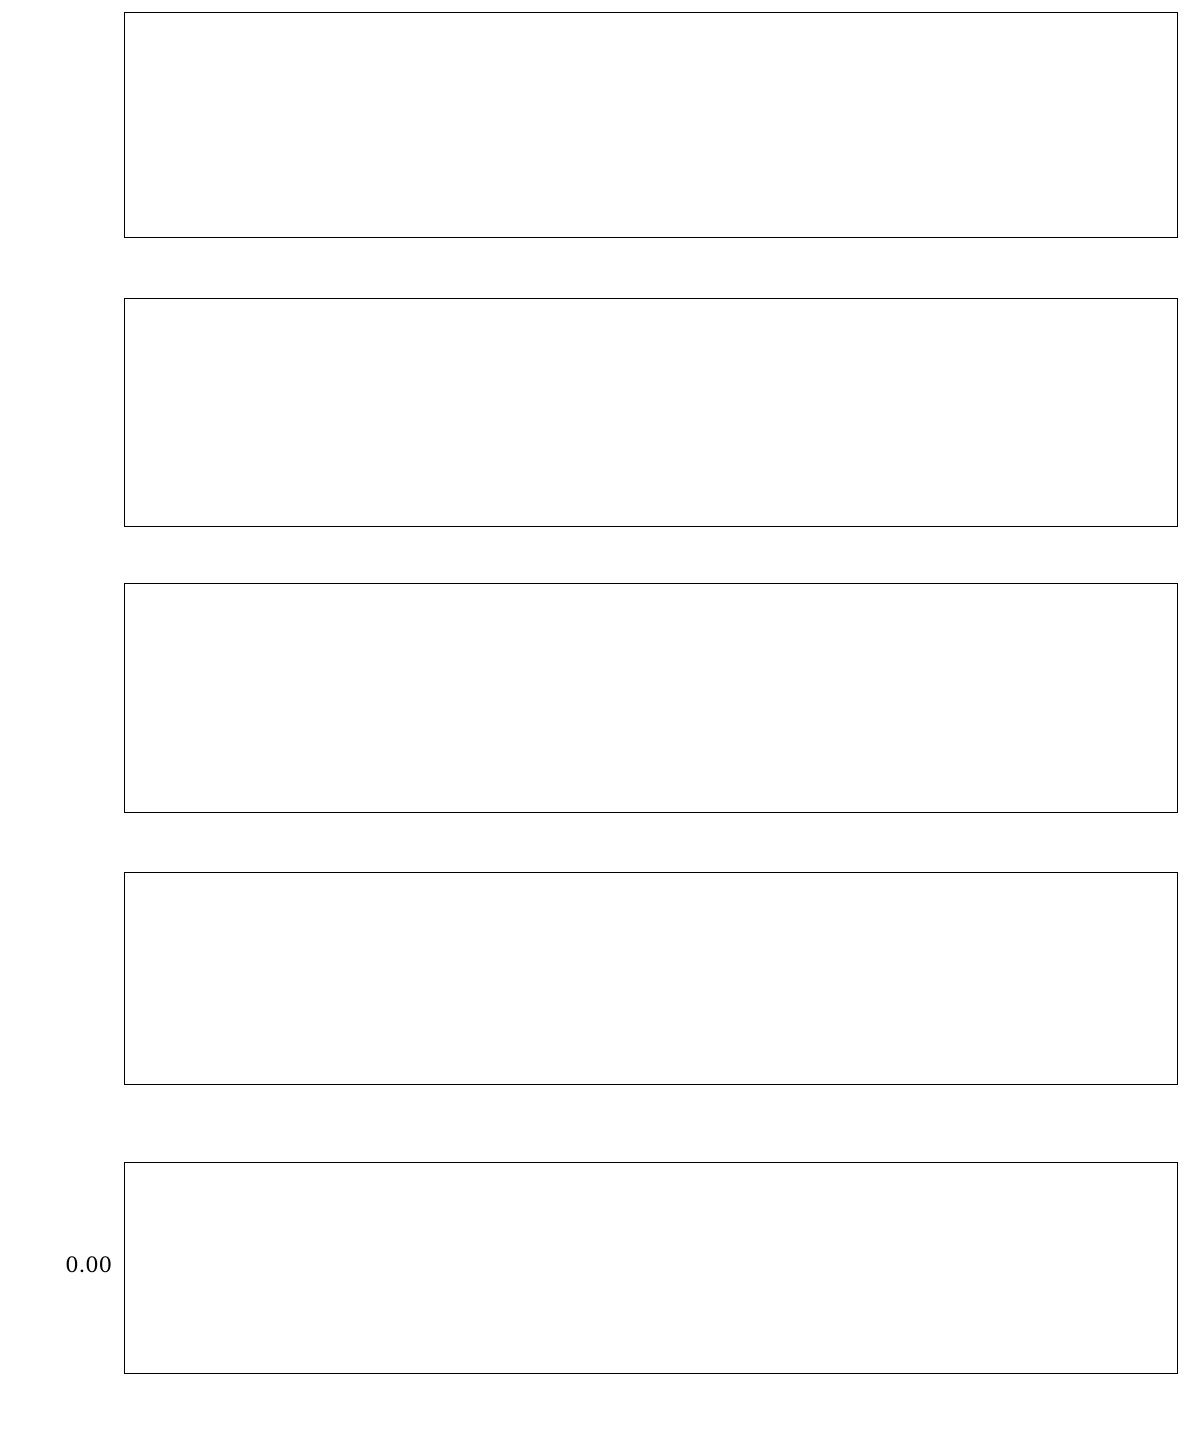 The image size is (1194, 1440). Describe the element at coordinates (597, 267) in the screenshot. I see `temperature-x-axis` at that location.